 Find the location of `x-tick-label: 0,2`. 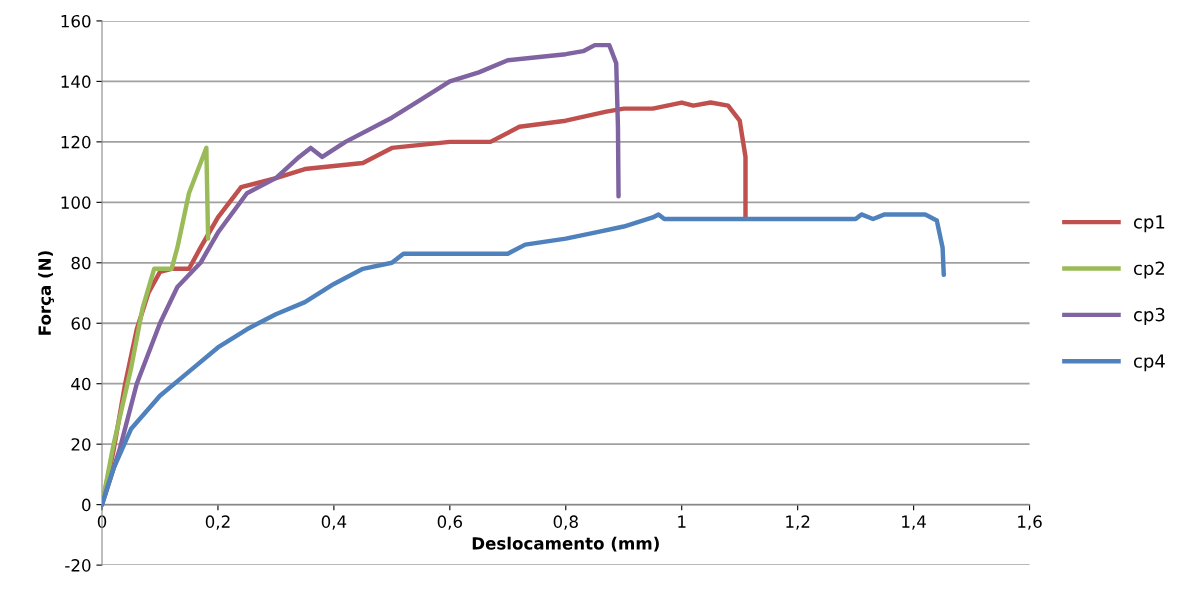

x-tick-label: 0,2 is located at coordinates (217, 522).